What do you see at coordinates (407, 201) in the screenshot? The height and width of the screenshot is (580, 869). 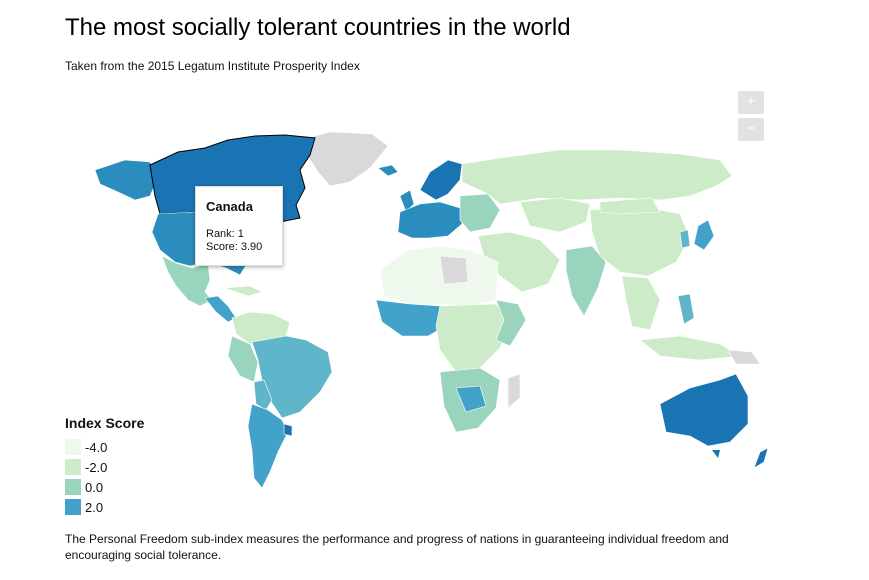 I see `country-uk` at bounding box center [407, 201].